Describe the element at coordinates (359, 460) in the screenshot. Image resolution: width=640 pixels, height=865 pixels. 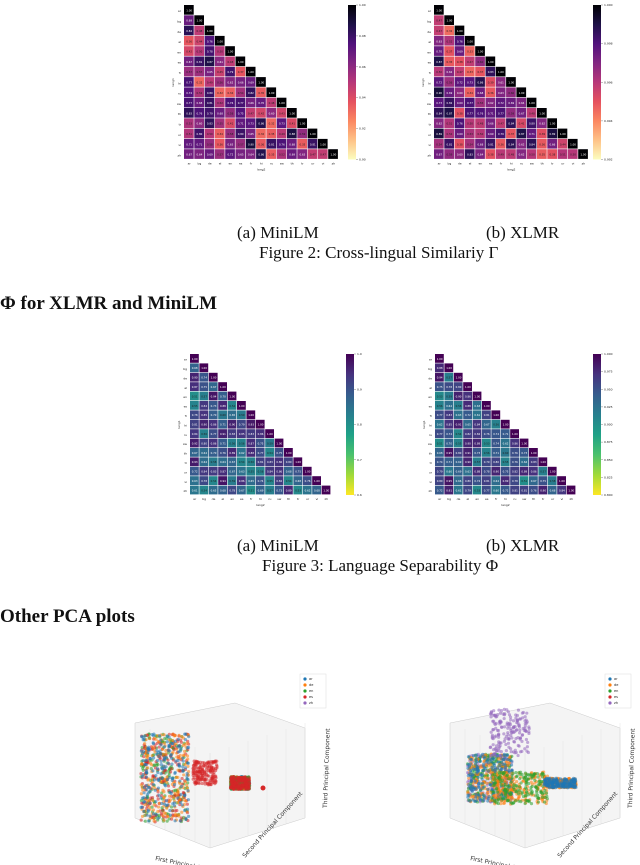
I see `colorbar-tick-label: 0.7` at that location.